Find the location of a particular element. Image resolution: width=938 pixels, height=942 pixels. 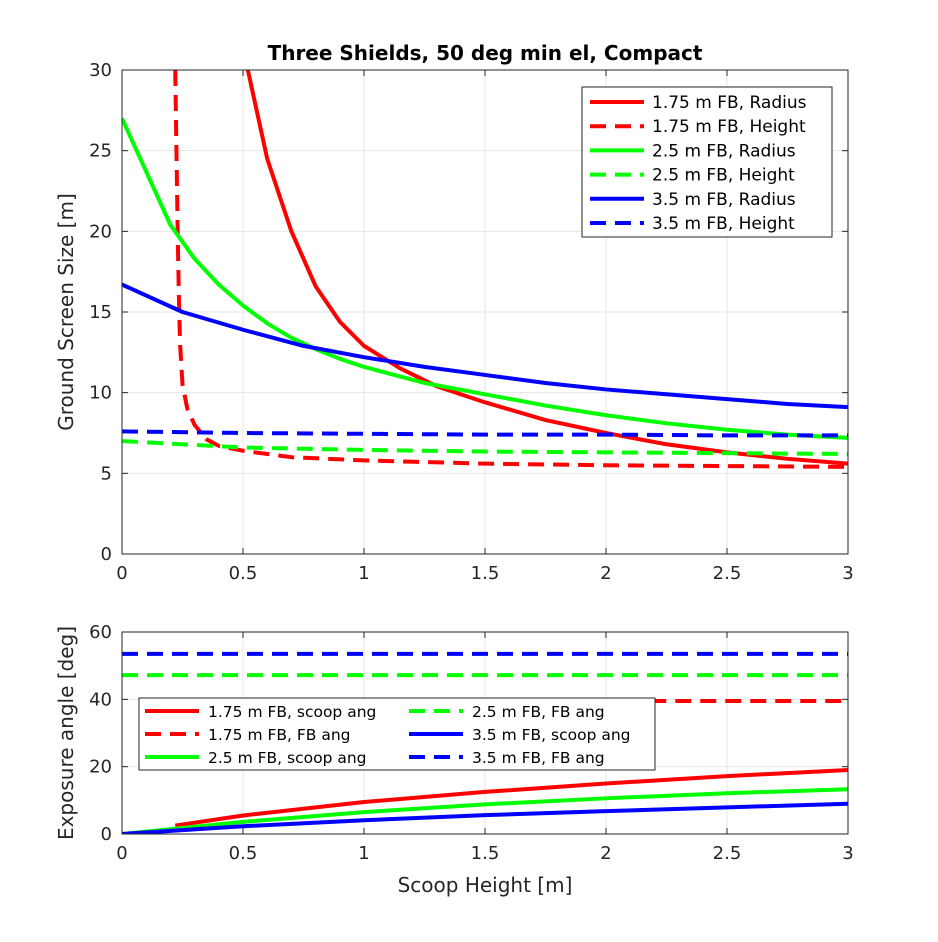

legend-label-3-5-m-fb-fb-ang: 3.5 m FB, FB ang is located at coordinates (538, 758).